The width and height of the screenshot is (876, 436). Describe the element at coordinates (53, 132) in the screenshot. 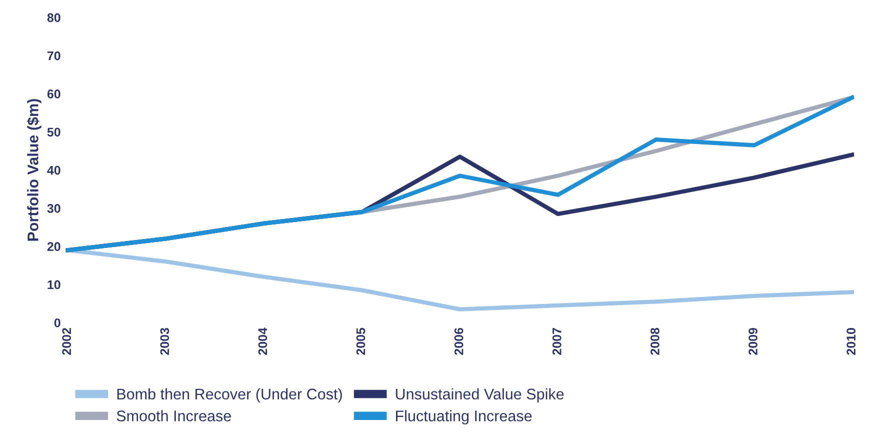

I see `y-tick-label: 50` at that location.